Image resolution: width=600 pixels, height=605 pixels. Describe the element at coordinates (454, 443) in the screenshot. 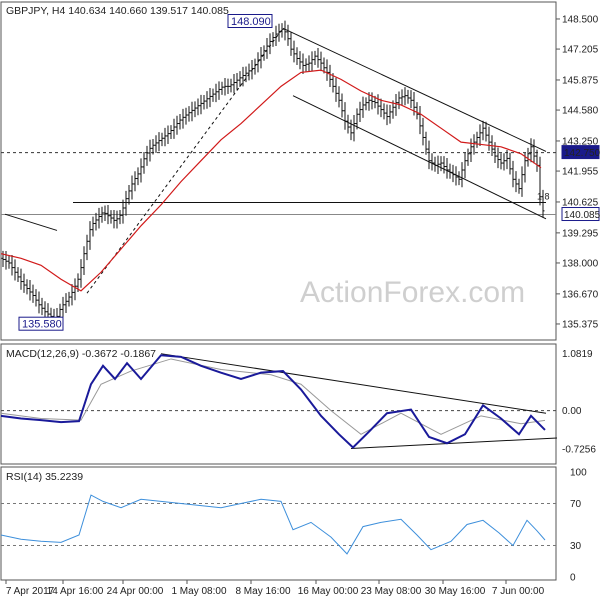

I see `macd-trendline-lower` at that location.